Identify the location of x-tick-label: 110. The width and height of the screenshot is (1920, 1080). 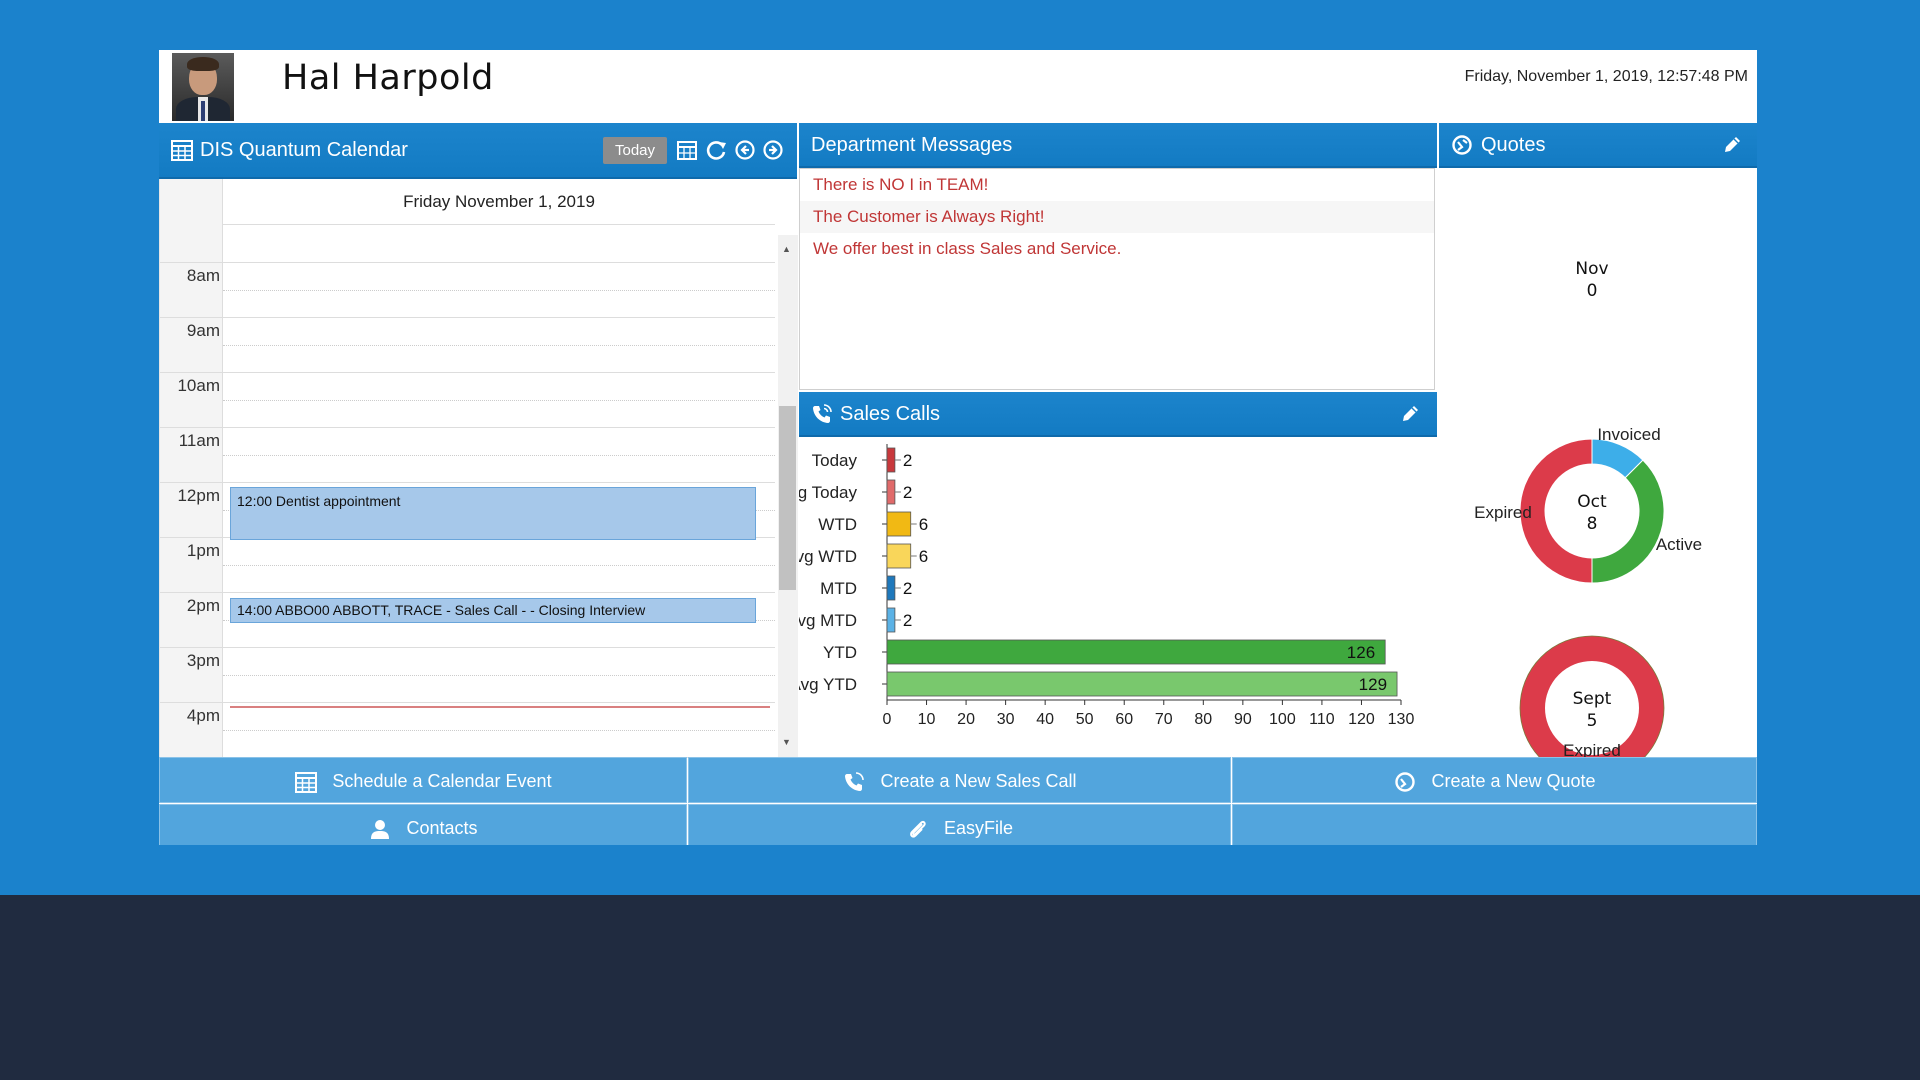
(1322, 719).